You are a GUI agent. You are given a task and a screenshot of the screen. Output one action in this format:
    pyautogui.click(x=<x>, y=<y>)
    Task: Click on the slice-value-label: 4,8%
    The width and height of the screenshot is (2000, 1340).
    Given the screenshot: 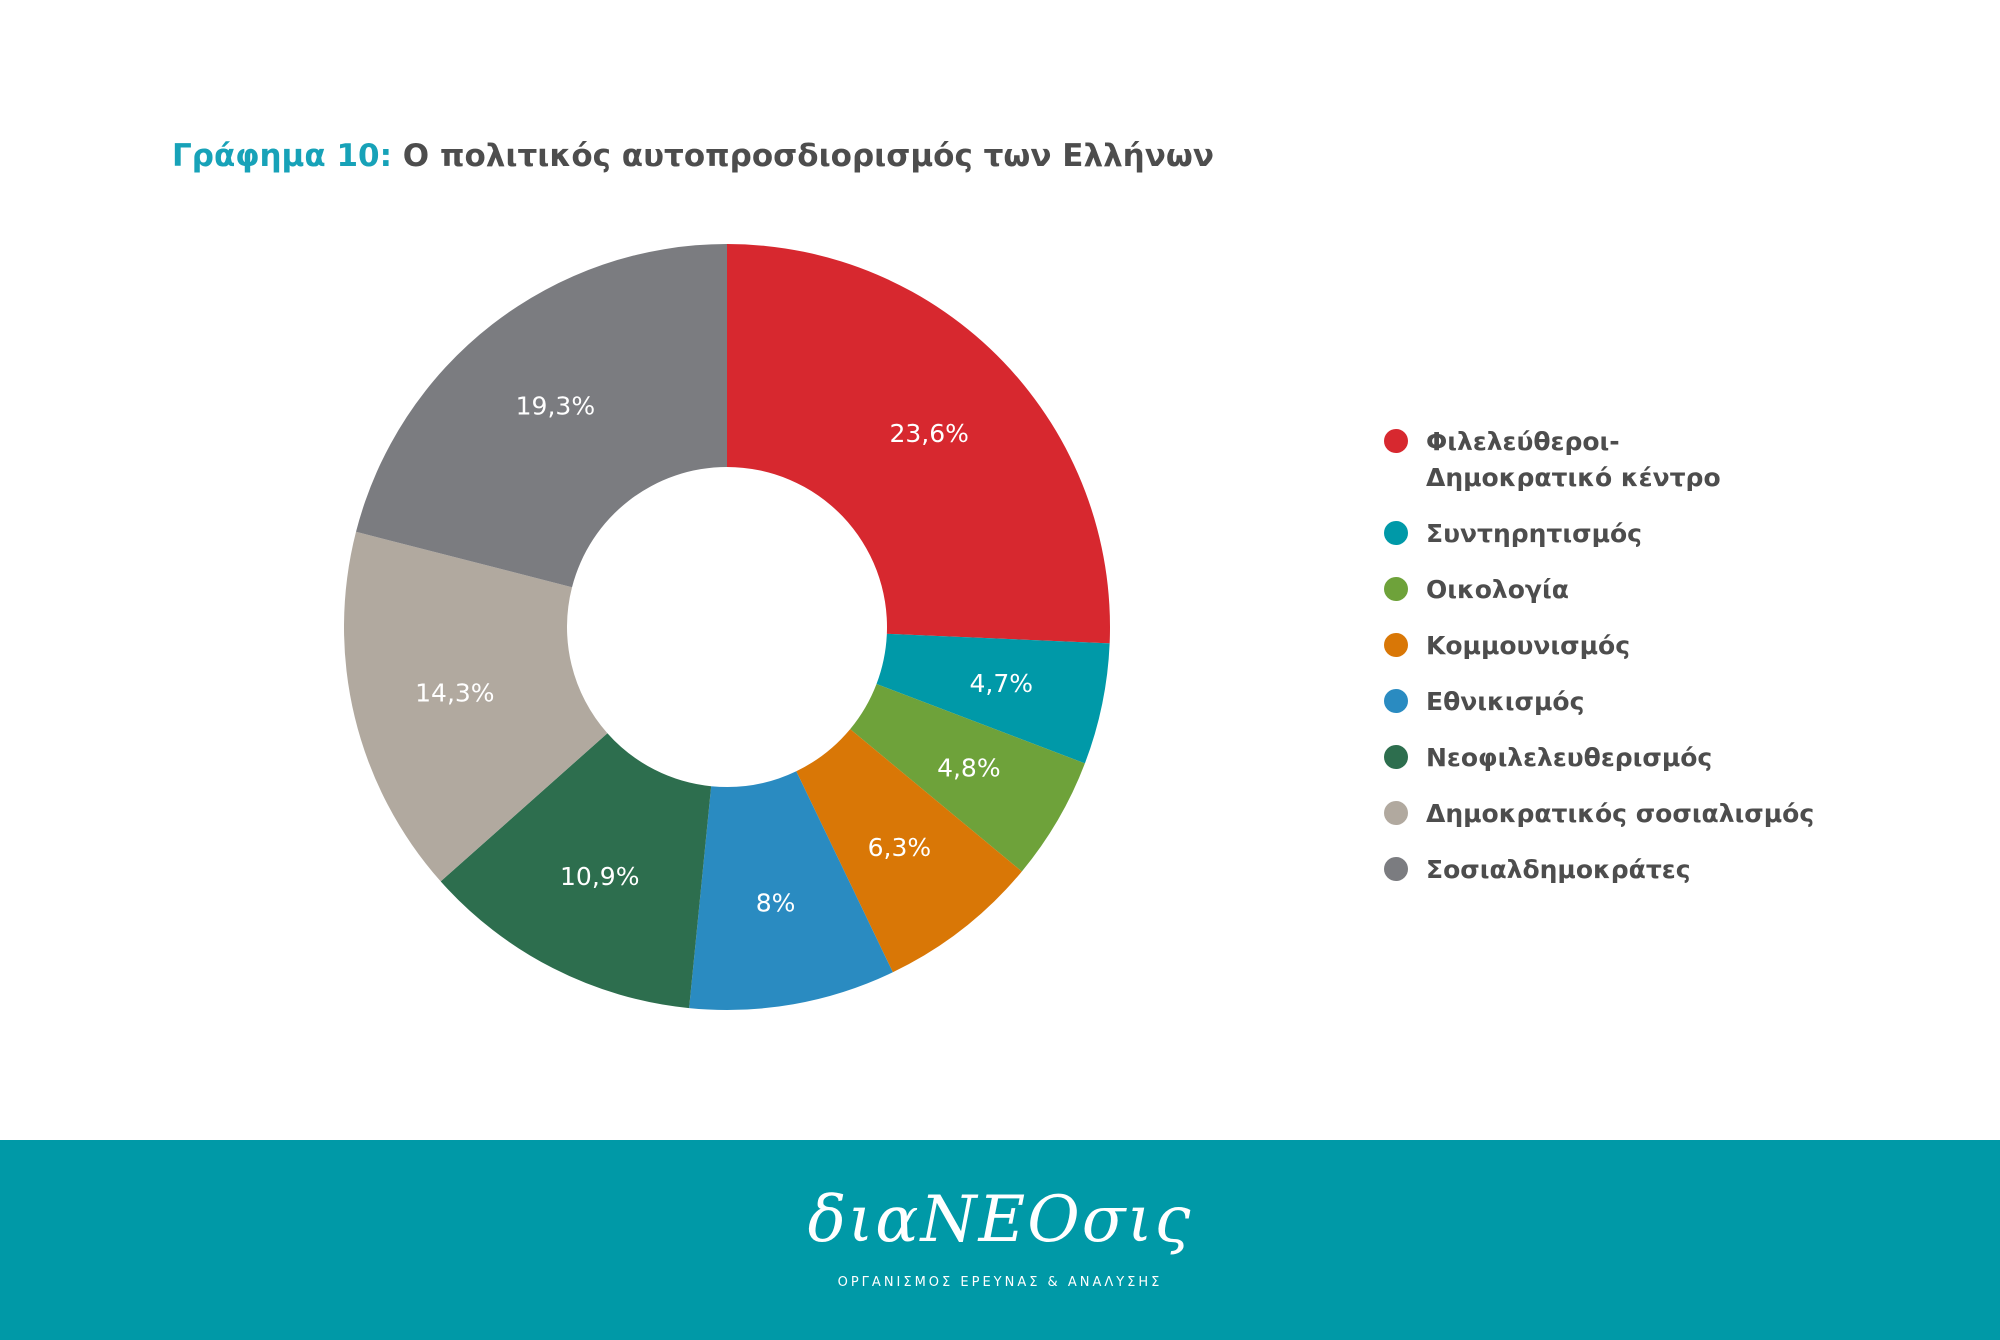 What is the action you would take?
    pyautogui.click(x=969, y=768)
    